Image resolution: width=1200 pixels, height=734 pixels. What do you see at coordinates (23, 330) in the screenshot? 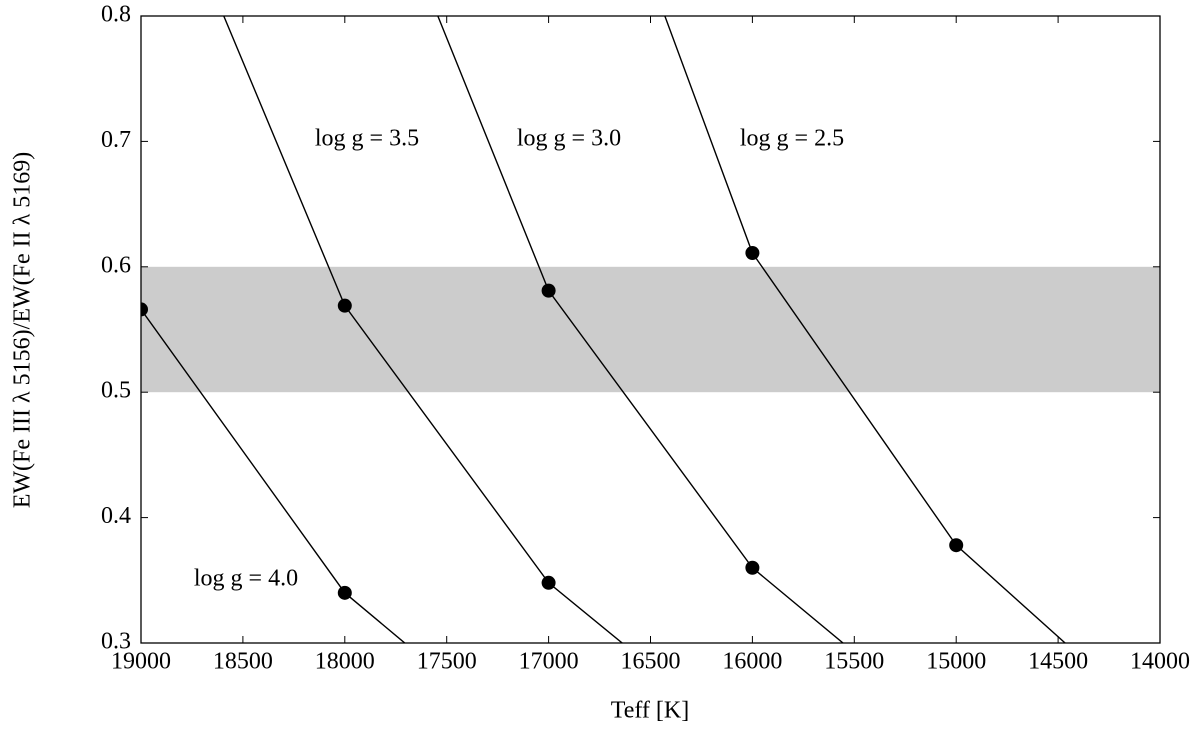
I see `y-axis-label: EW(Fe III λ 5156)/EW(Fe II λ 5169)` at bounding box center [23, 330].